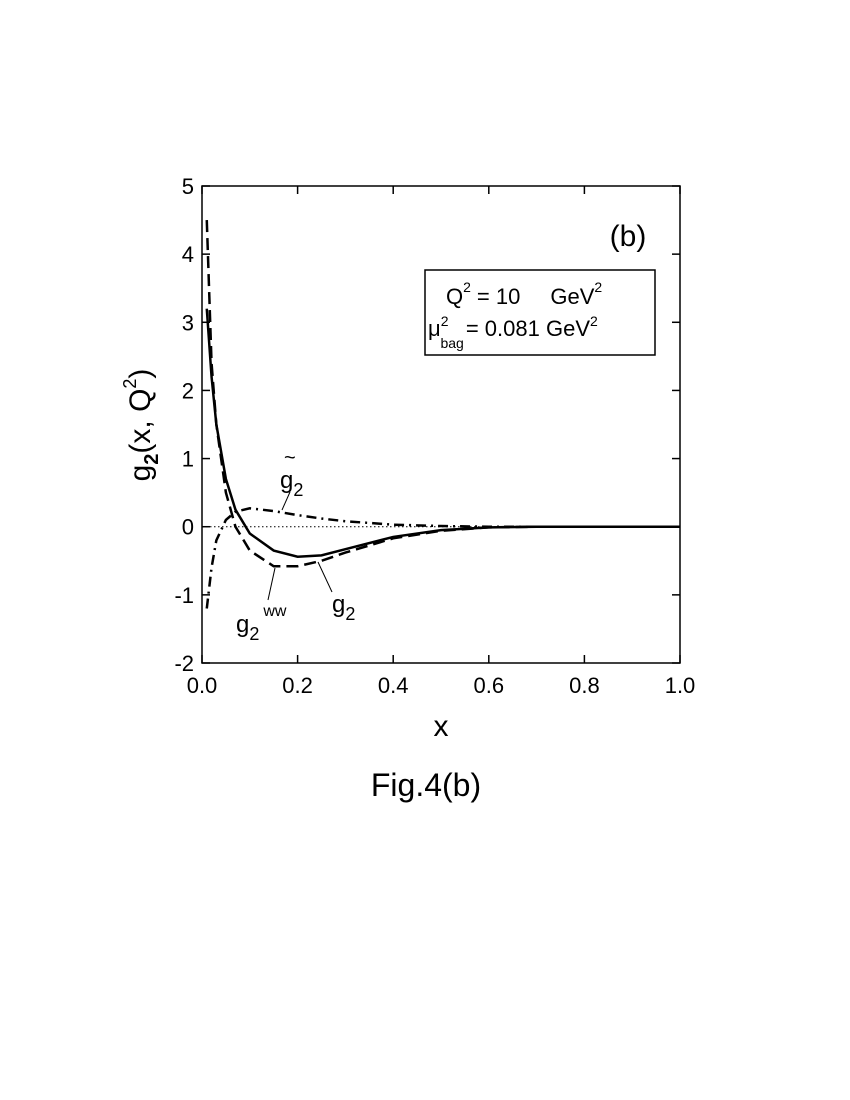  What do you see at coordinates (426, 785) in the screenshot?
I see `caption: Fig.4(b)` at bounding box center [426, 785].